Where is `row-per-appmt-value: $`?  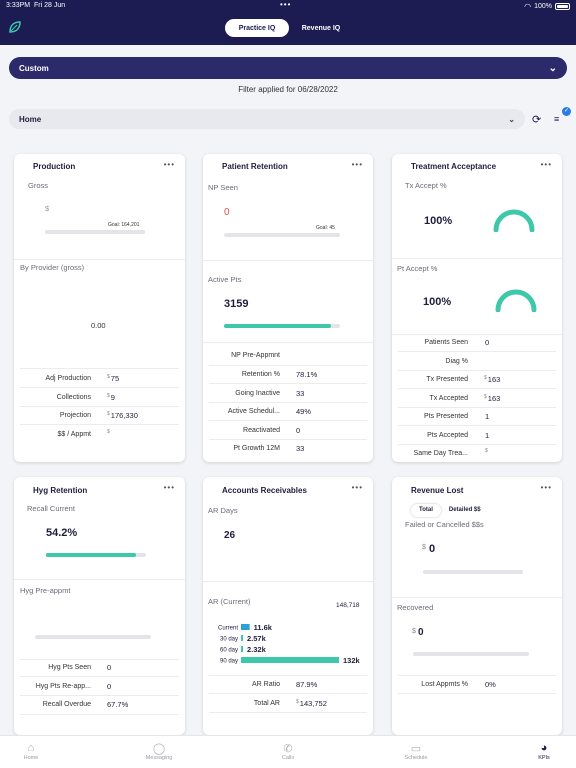 row-per-appmt-value: $ is located at coordinates (108, 432).